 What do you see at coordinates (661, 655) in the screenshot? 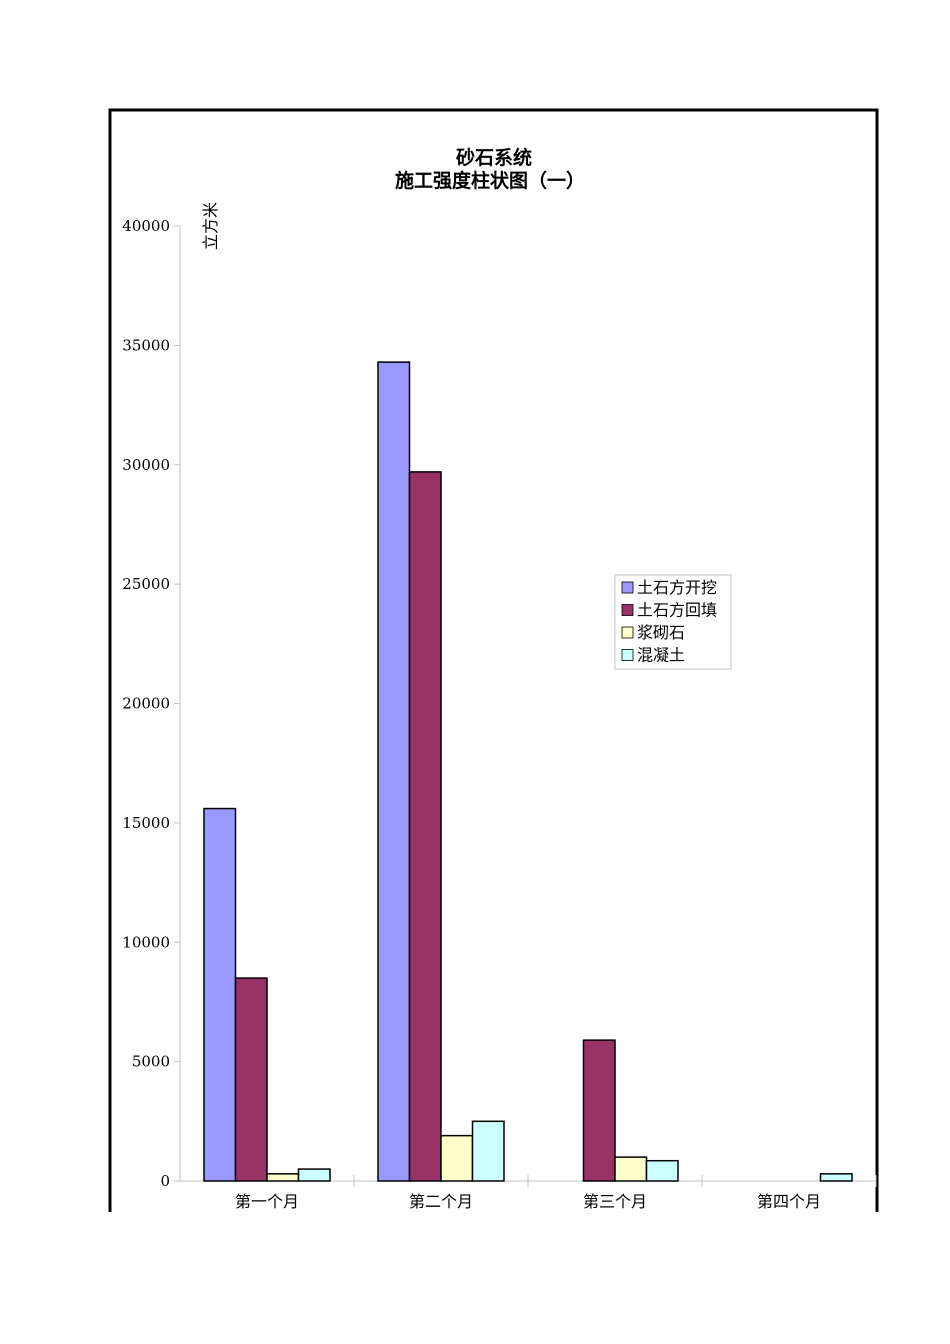
I see `legend-label: 混凝土` at bounding box center [661, 655].